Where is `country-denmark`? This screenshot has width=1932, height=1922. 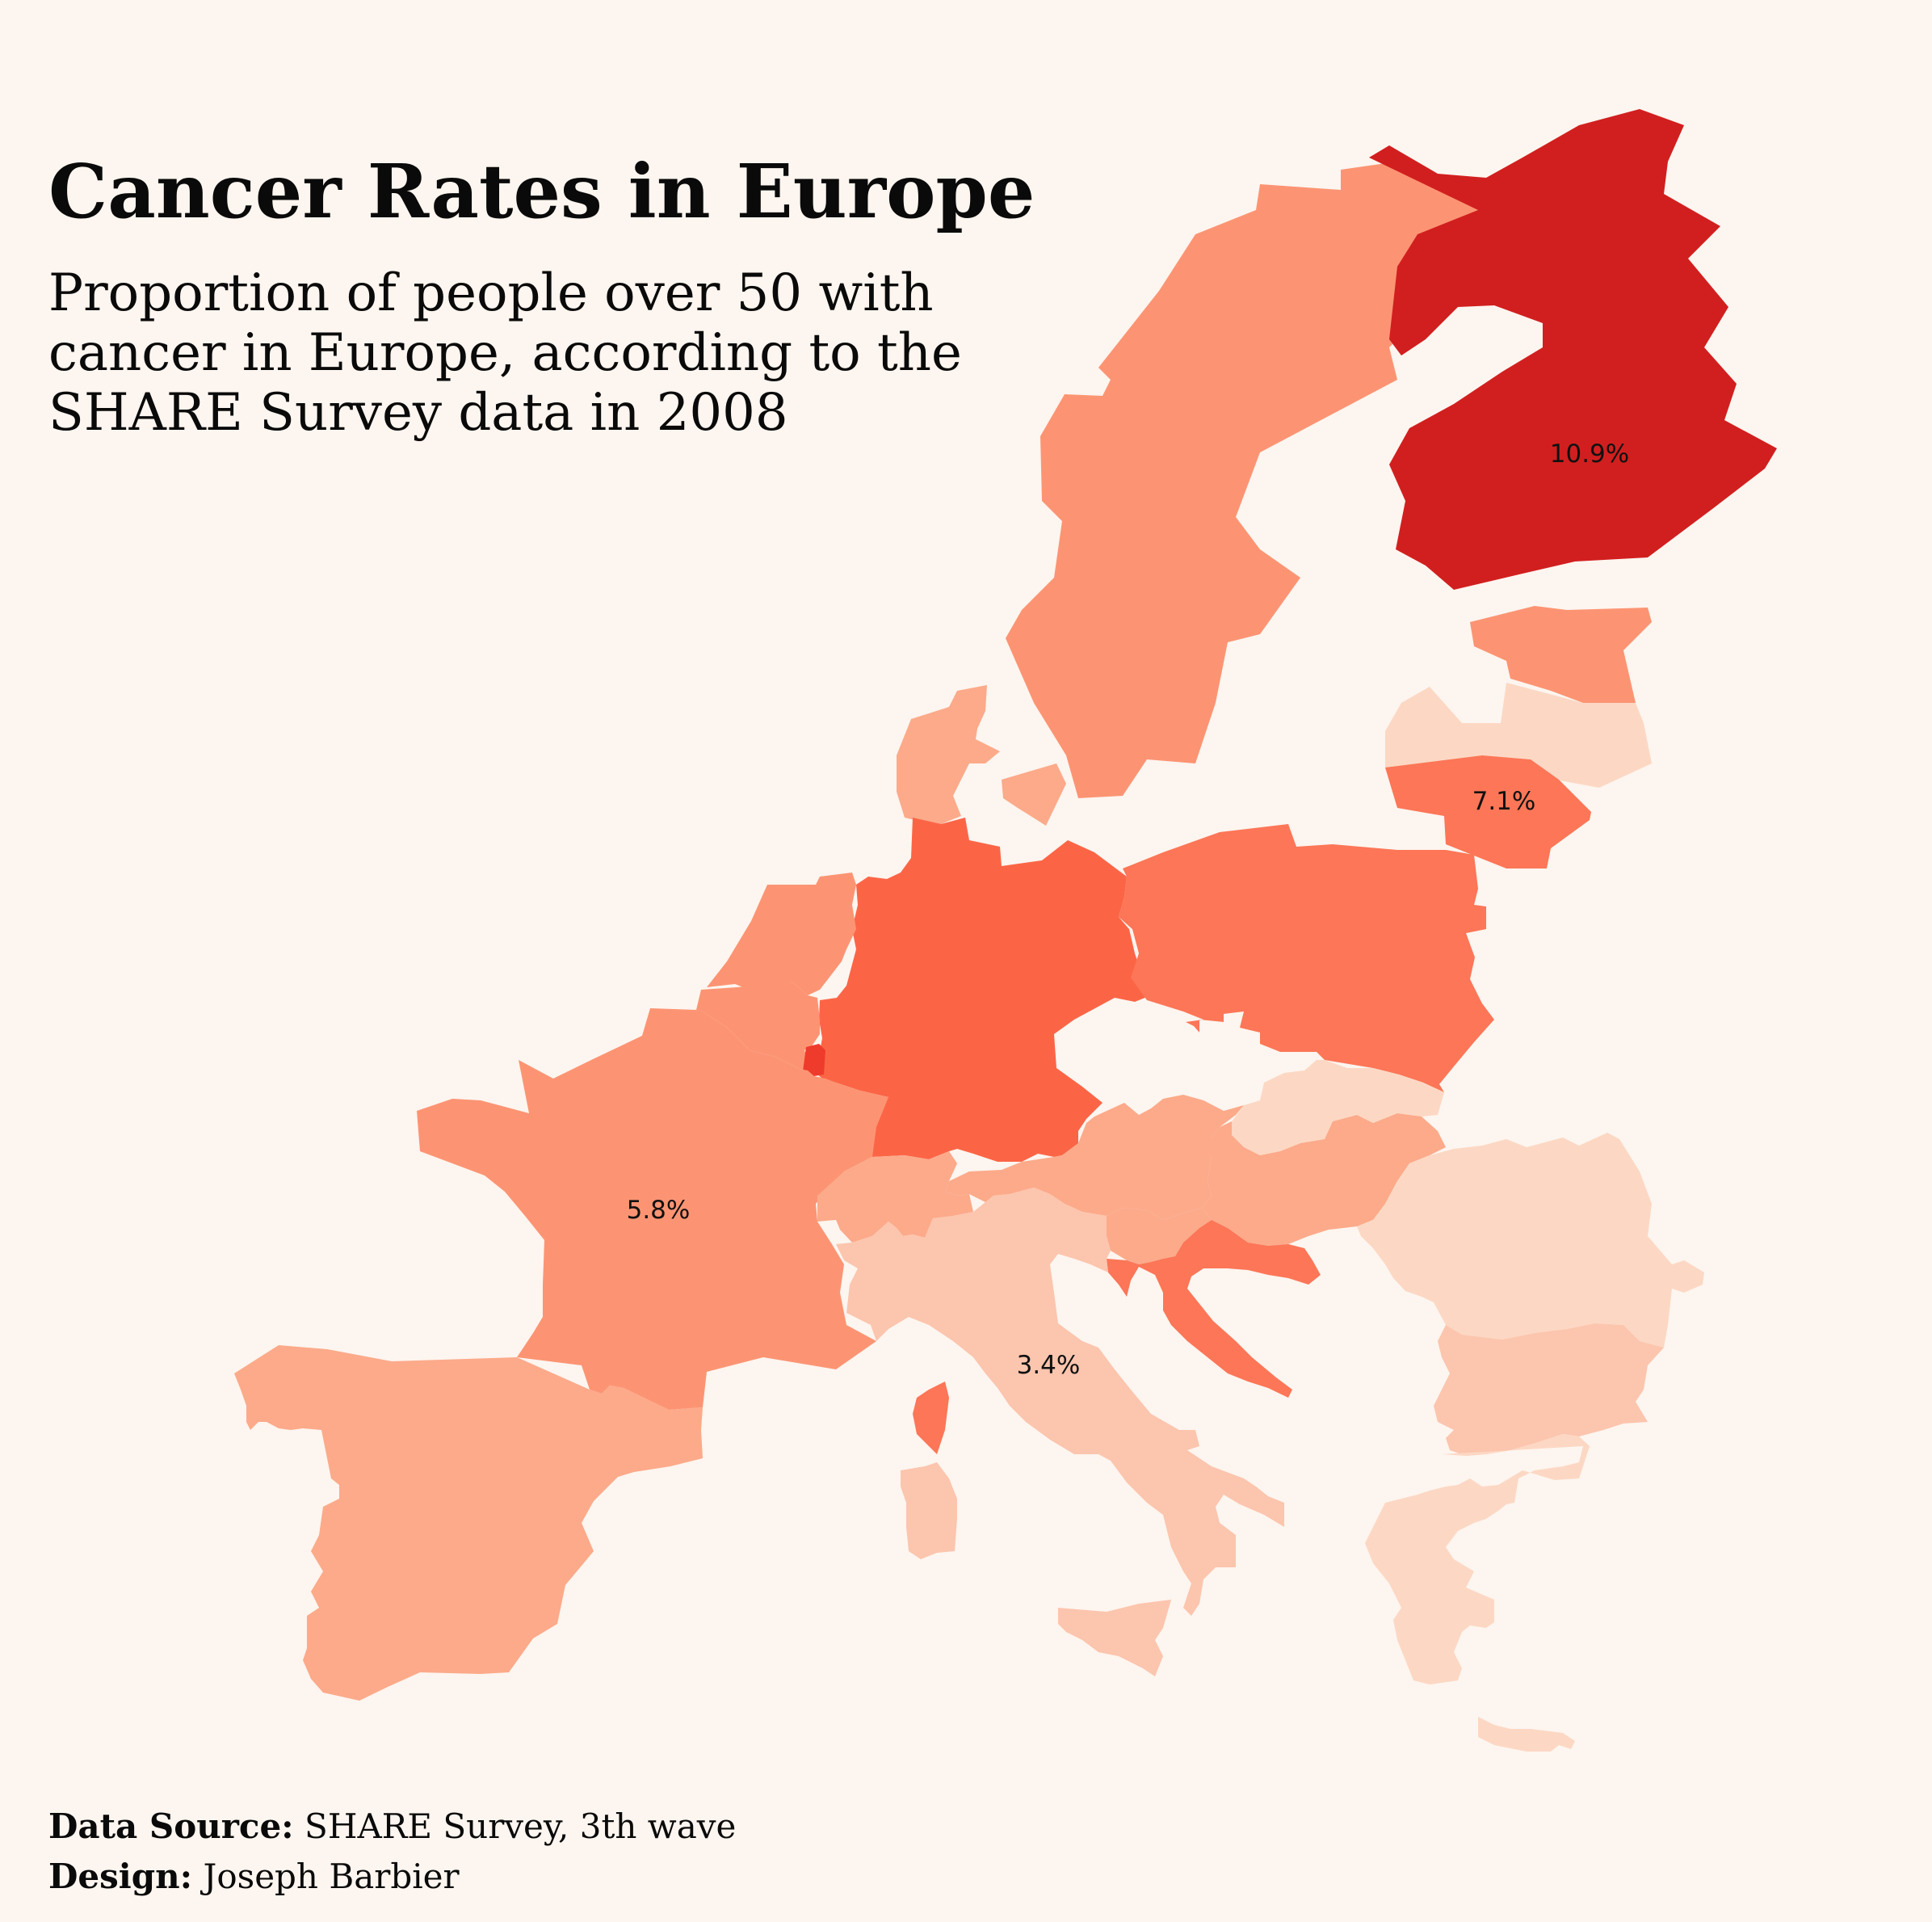
country-denmark is located at coordinates (949, 755).